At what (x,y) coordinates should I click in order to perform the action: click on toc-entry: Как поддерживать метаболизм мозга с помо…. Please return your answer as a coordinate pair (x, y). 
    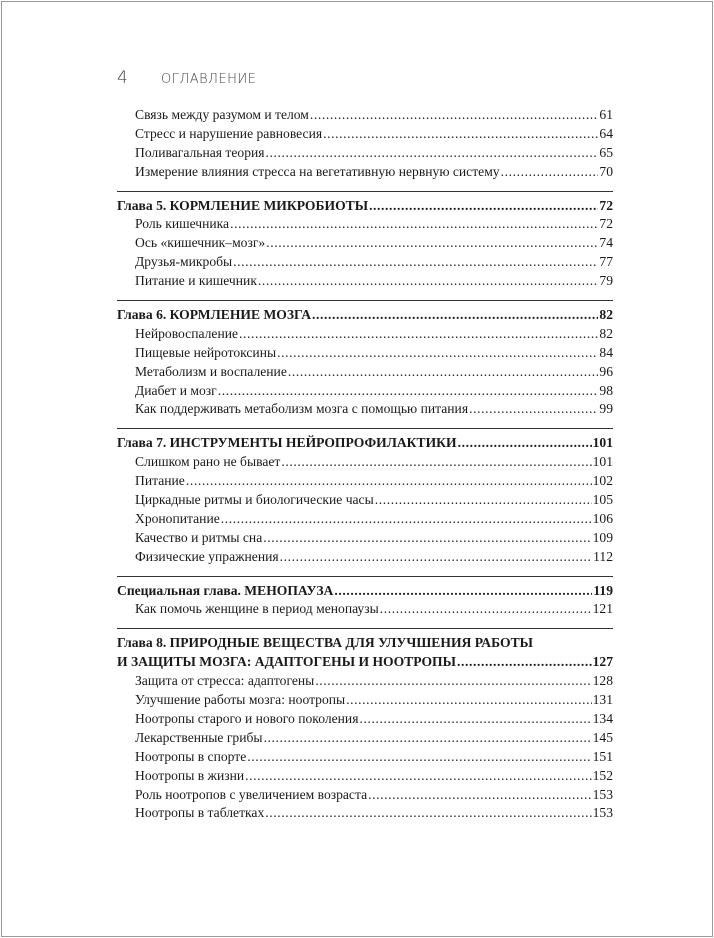
    Looking at the image, I should click on (365, 409).